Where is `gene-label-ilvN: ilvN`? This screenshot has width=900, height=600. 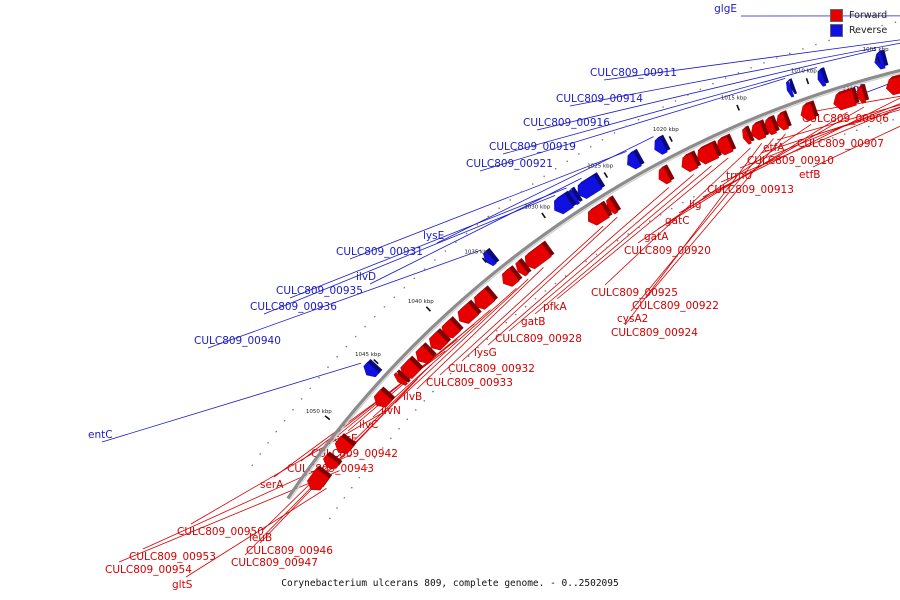 gene-label-ilvN: ilvN is located at coordinates (391, 411).